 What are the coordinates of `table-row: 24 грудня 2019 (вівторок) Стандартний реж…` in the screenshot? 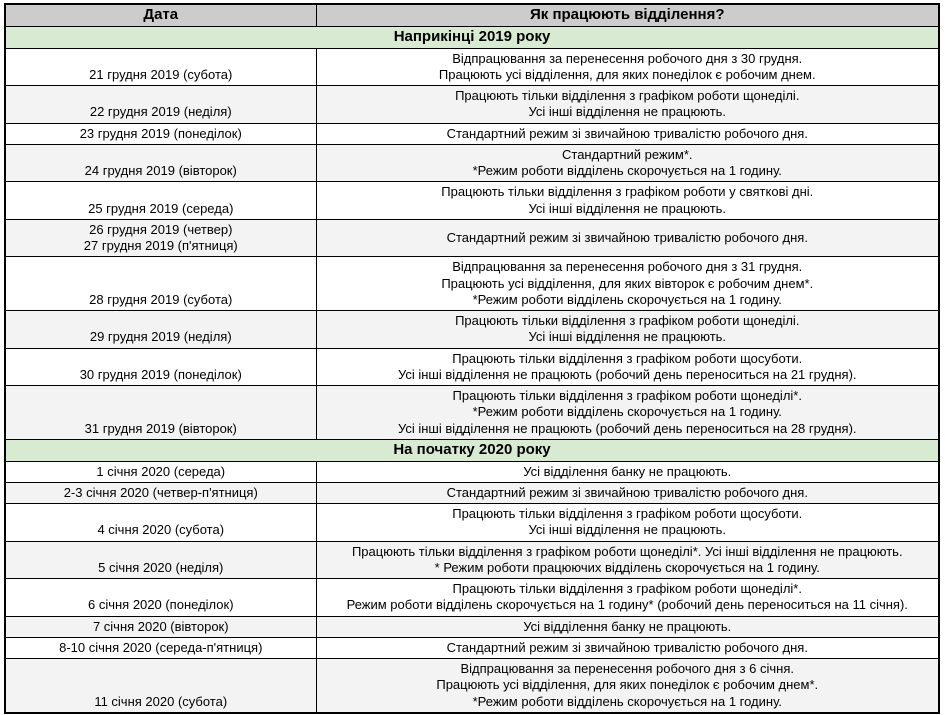 It's located at (472, 163).